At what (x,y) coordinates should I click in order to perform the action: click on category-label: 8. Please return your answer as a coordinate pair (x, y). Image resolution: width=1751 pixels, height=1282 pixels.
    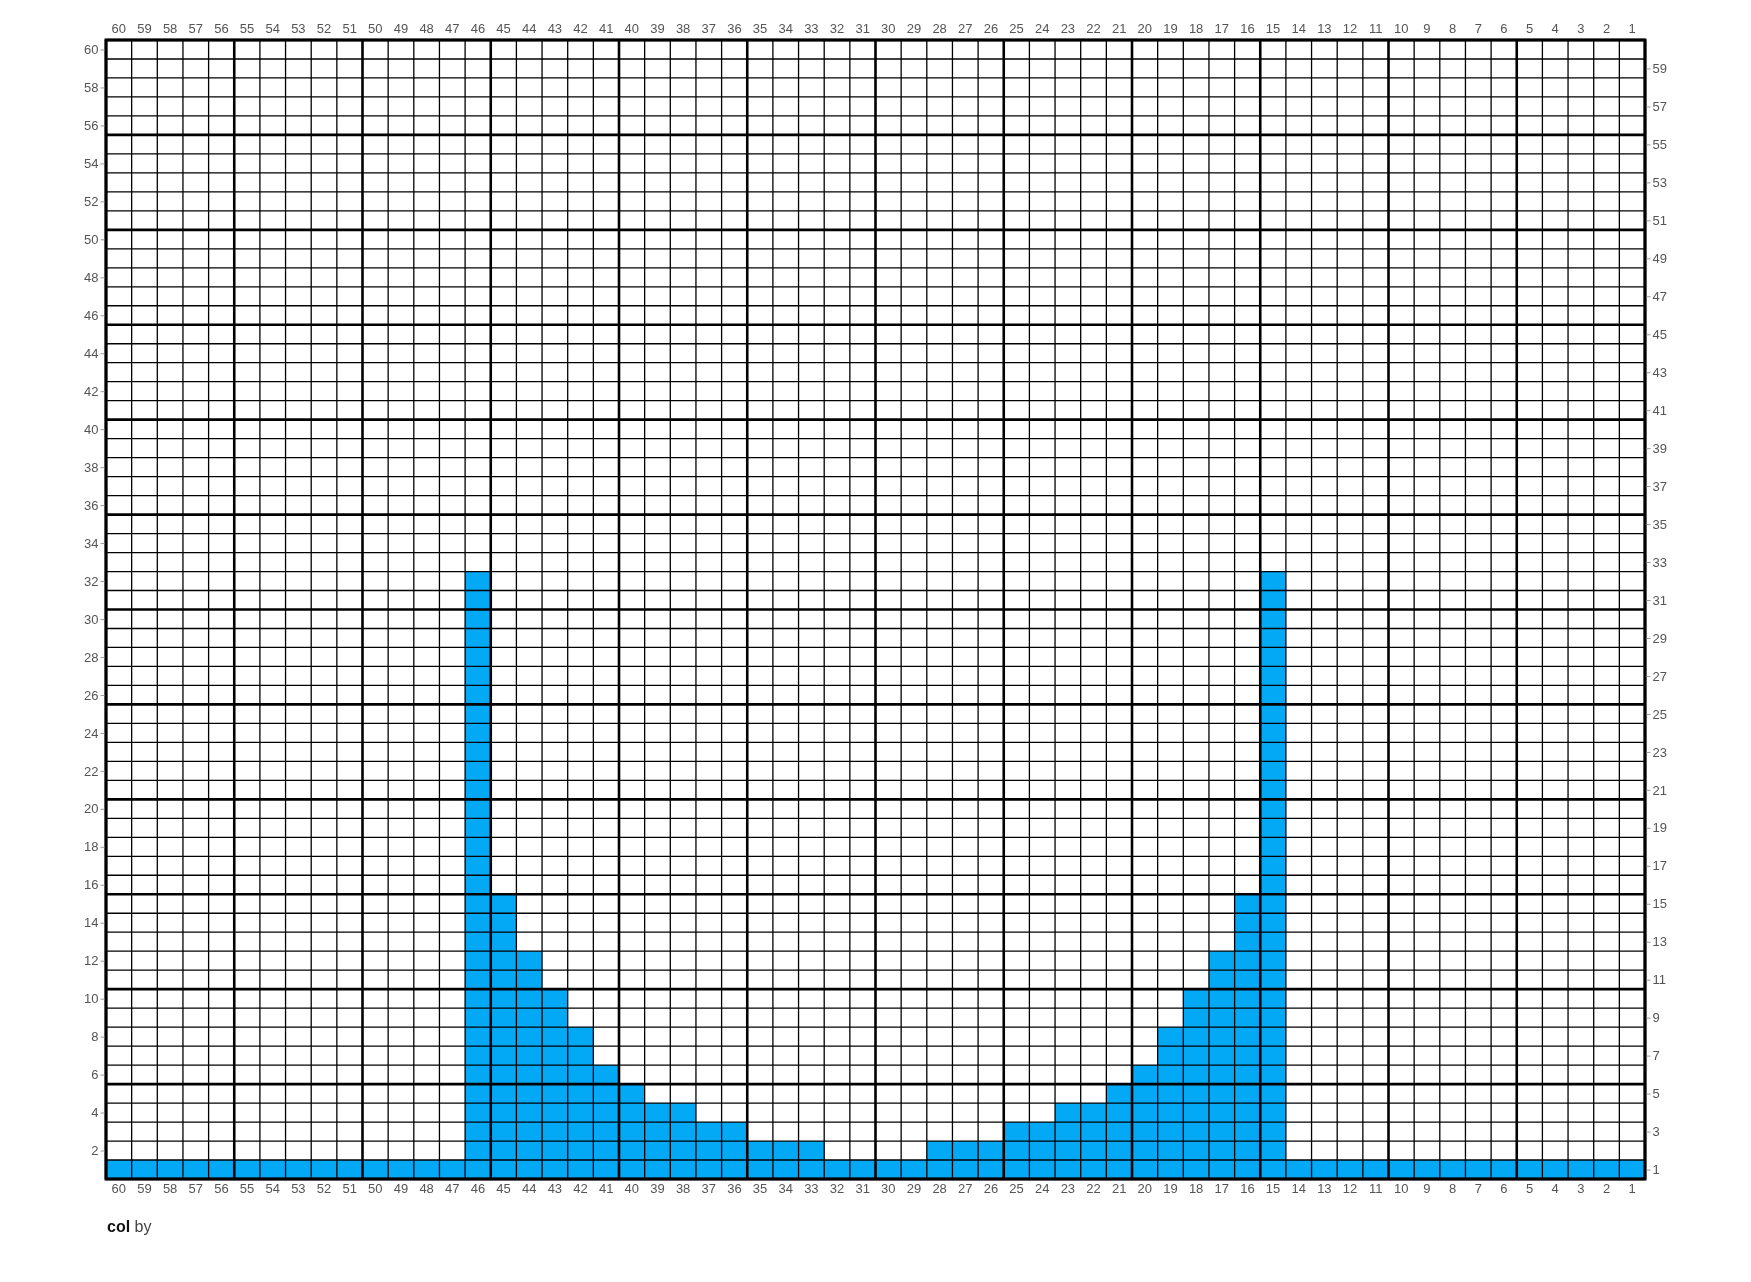
    Looking at the image, I should click on (1453, 28).